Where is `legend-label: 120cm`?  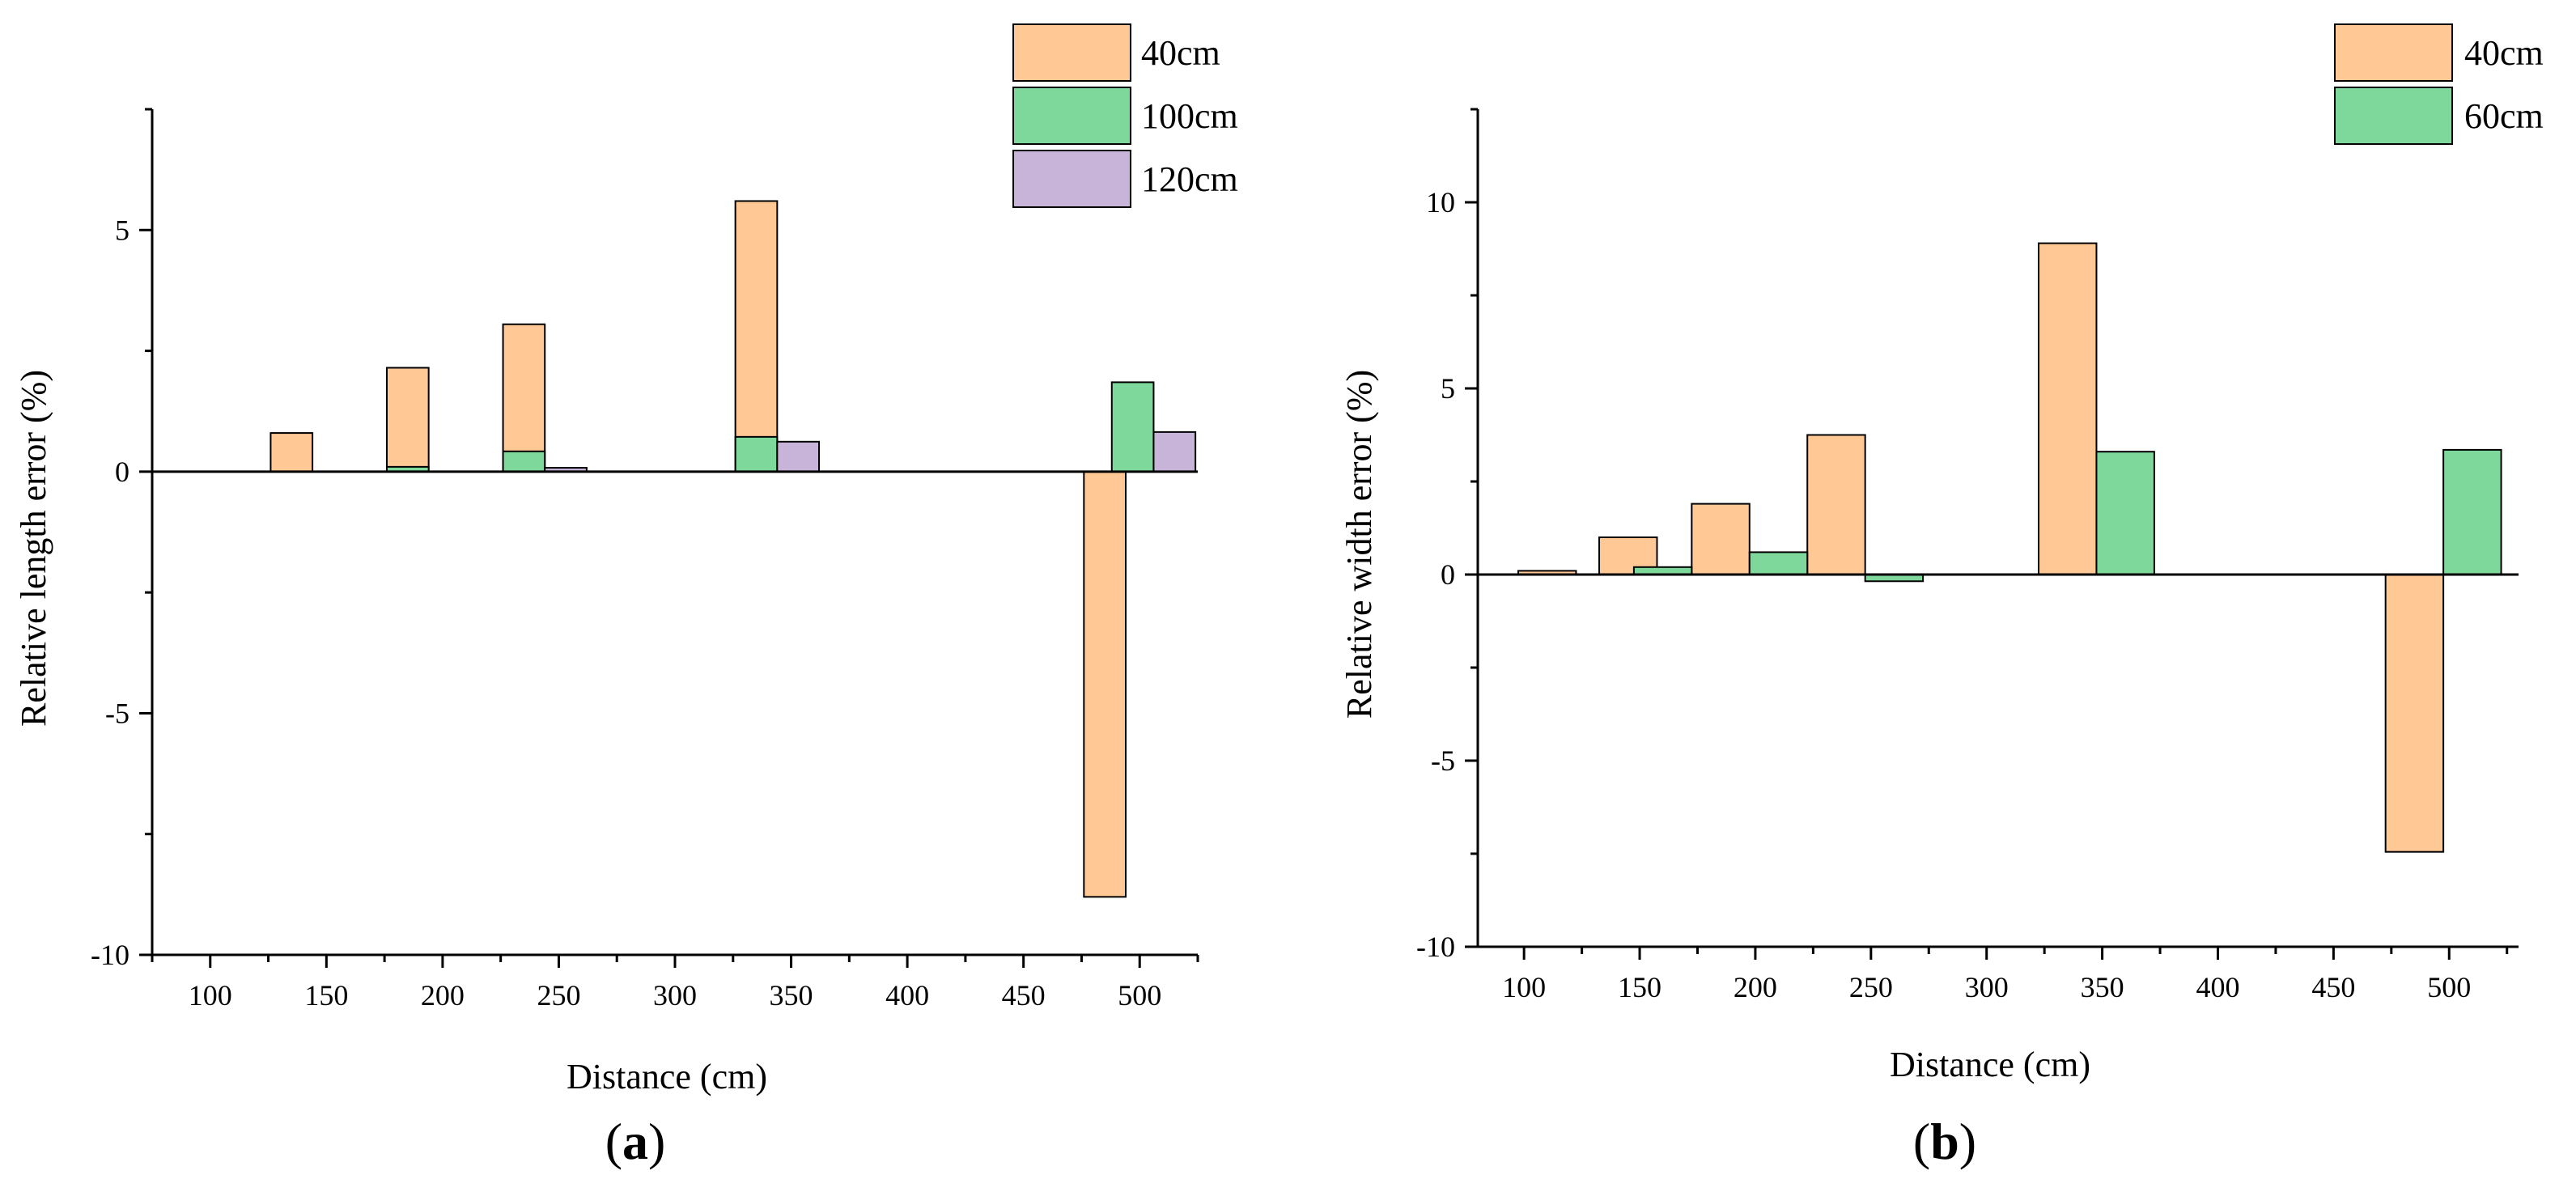
legend-label: 120cm is located at coordinates (1189, 179).